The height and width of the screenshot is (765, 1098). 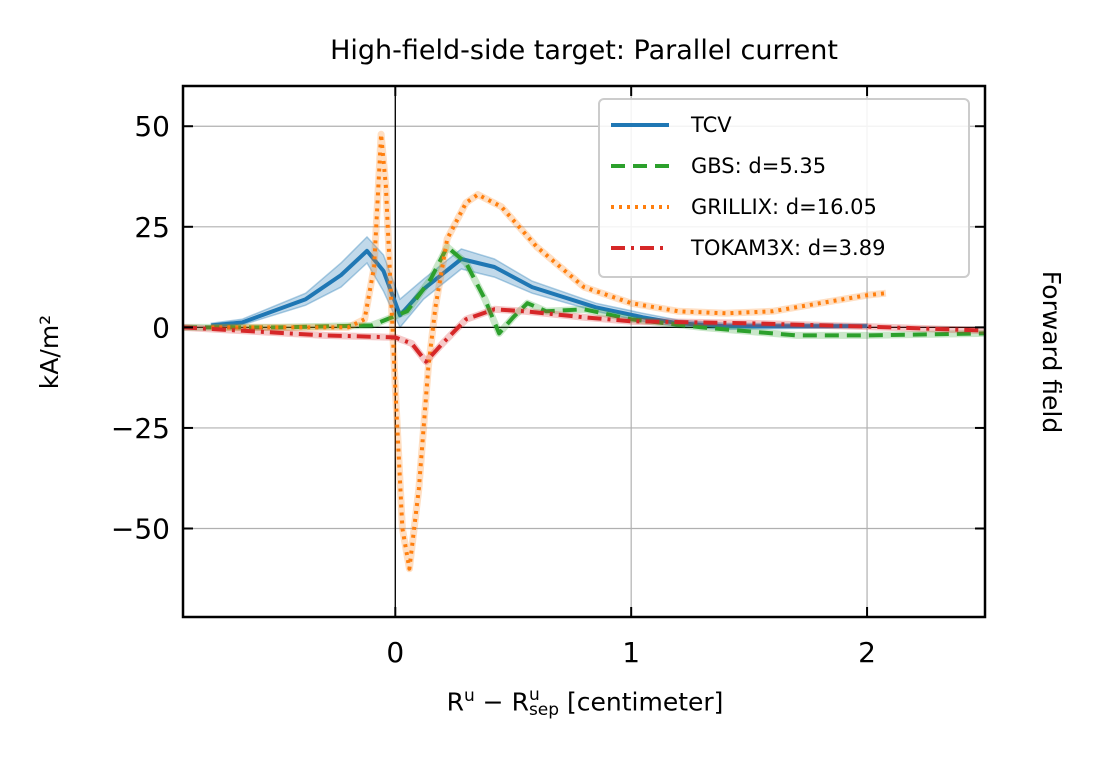 What do you see at coordinates (787, 248) in the screenshot?
I see `legend-label-tokam3x-d-3-89: TOKAM3X: d=3.89` at bounding box center [787, 248].